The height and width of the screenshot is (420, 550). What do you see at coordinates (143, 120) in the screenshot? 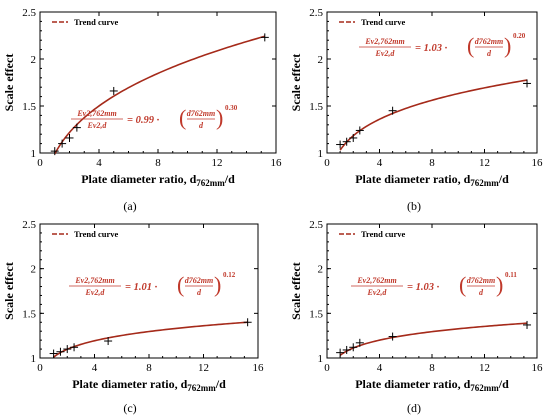
I see `equation-coefficient: = 0.99 ·` at bounding box center [143, 120].